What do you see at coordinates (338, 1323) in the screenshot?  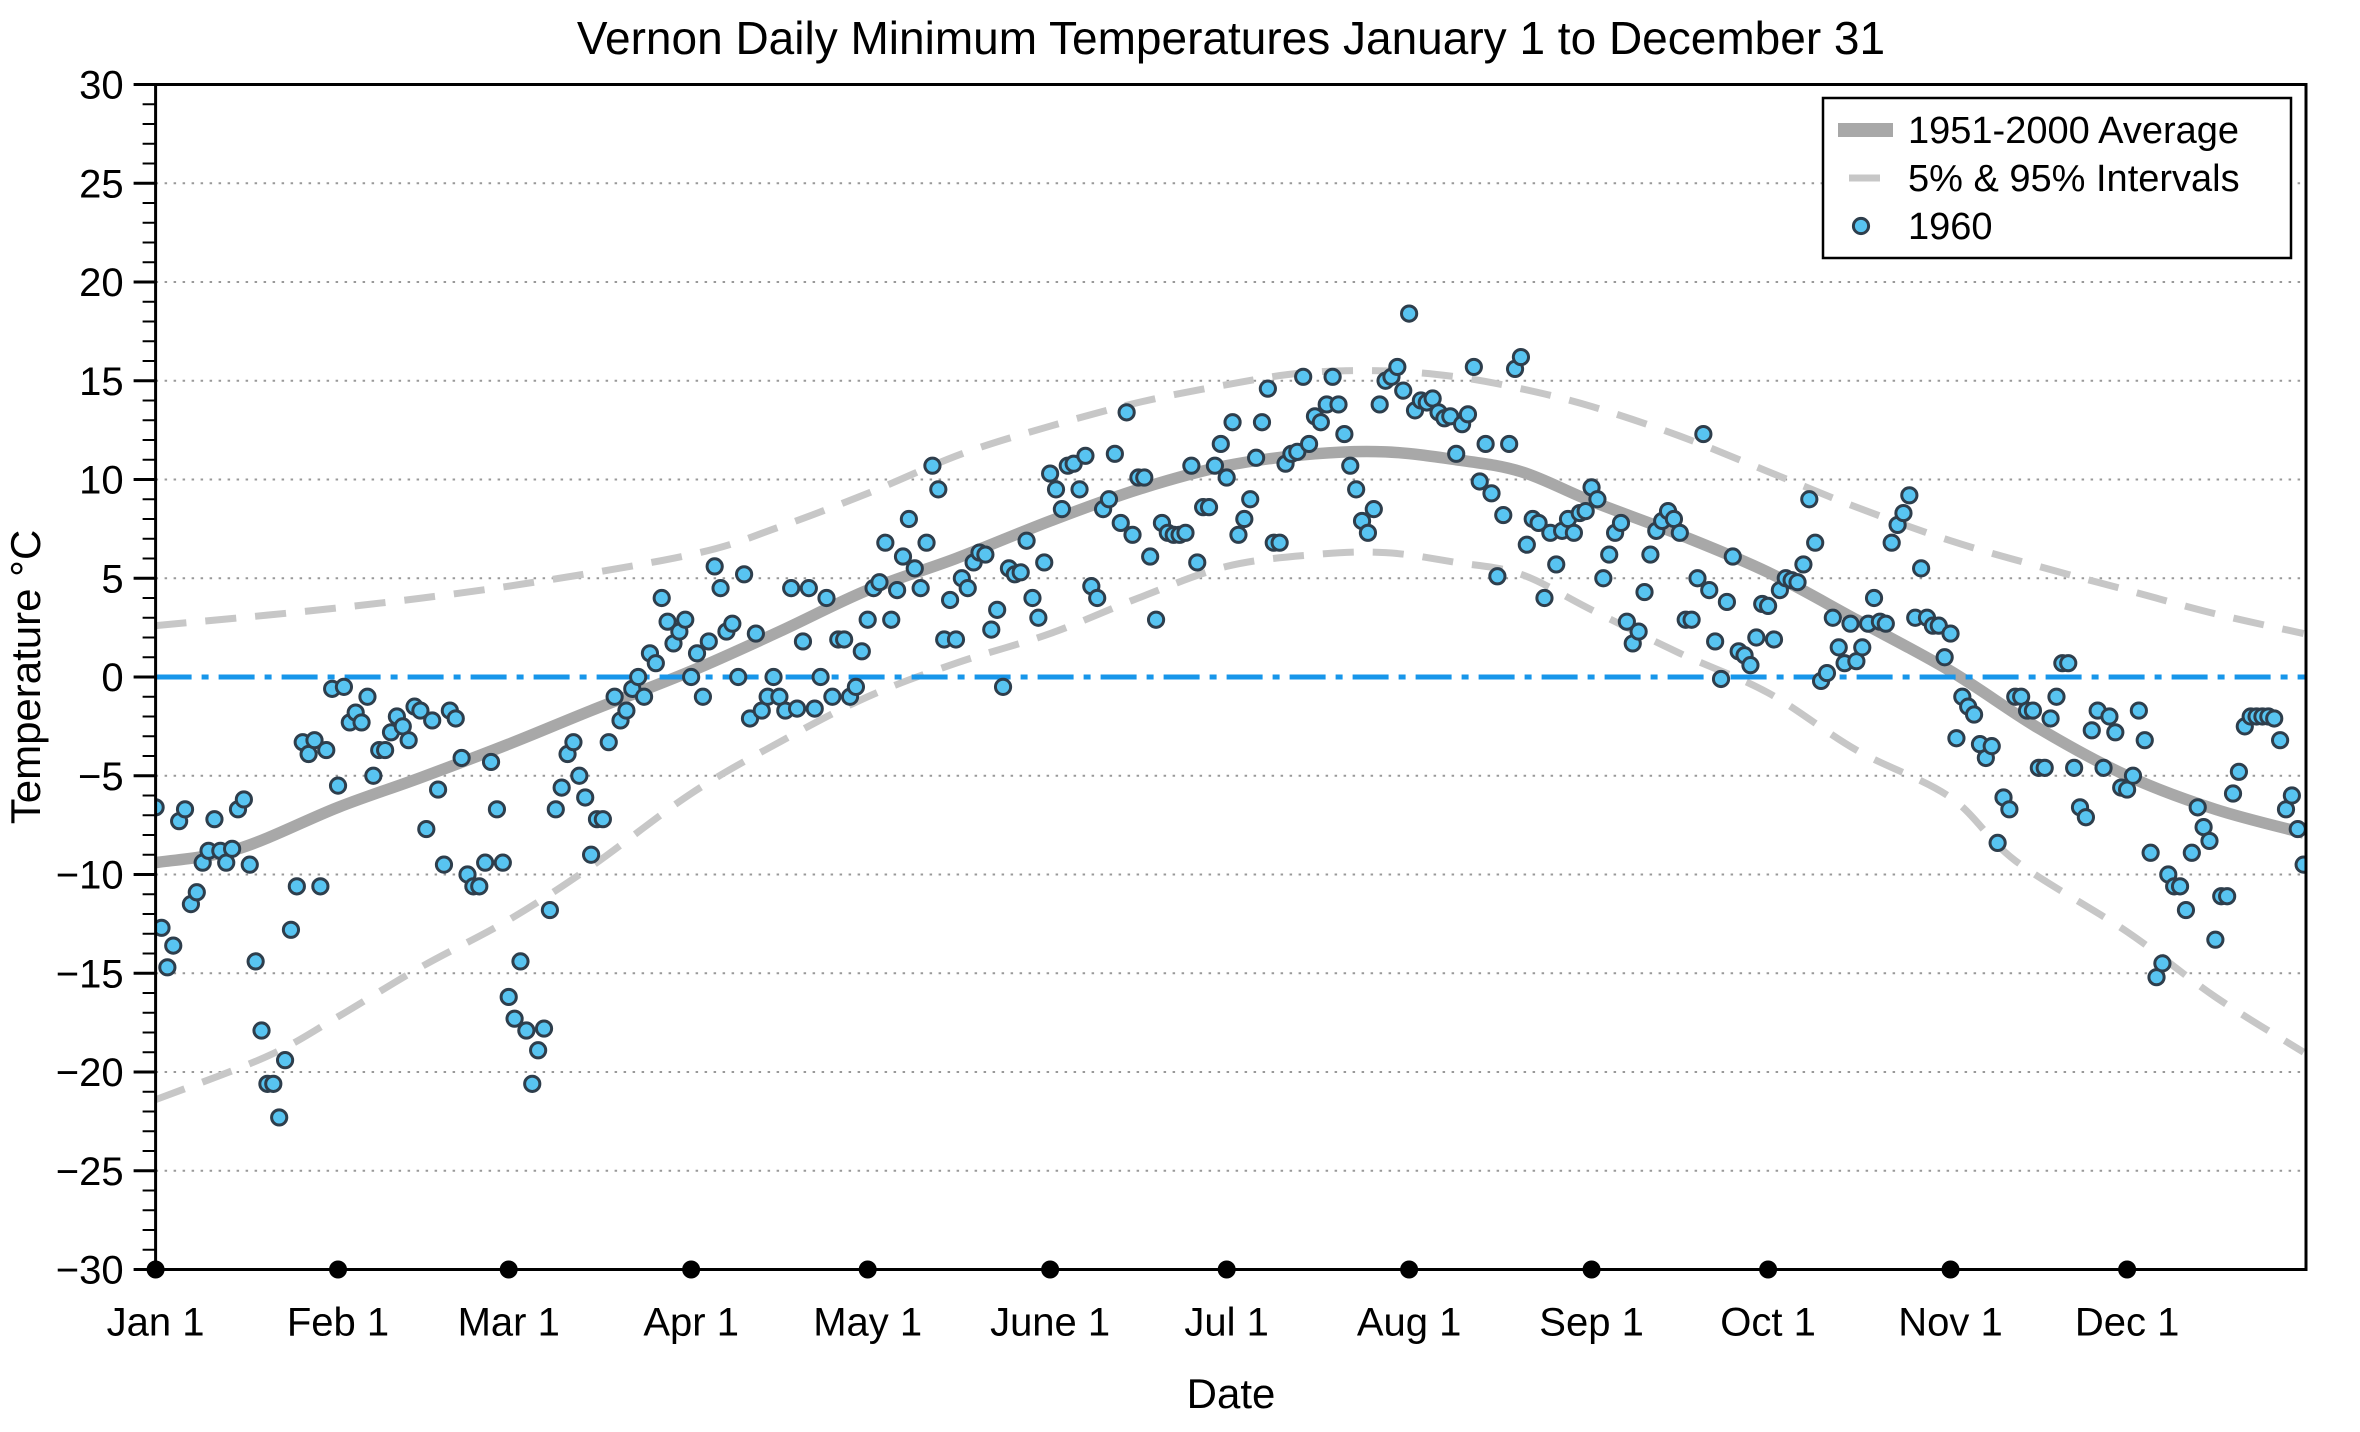 I see `x-tick-label: Feb 1` at bounding box center [338, 1323].